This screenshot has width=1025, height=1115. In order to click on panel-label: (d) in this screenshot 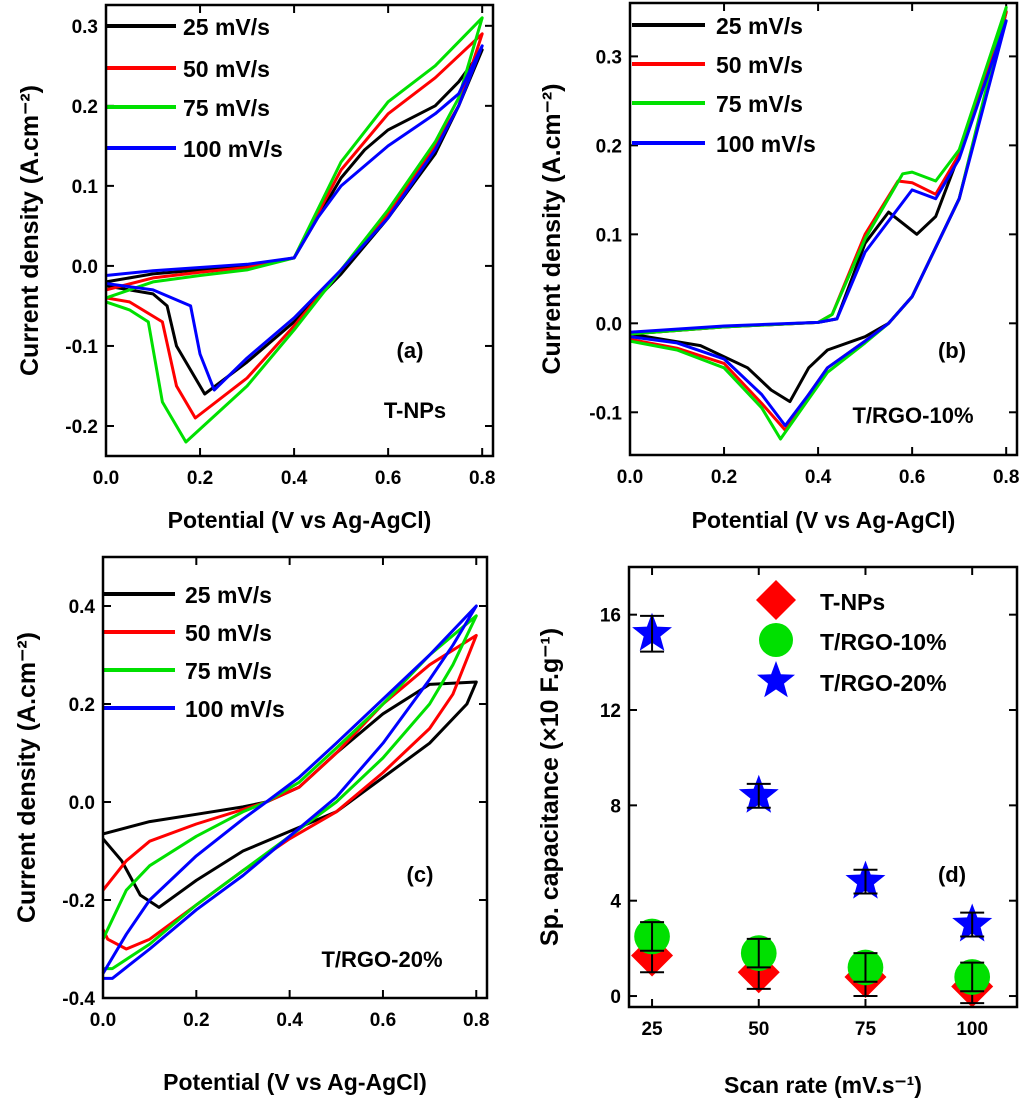, I will do `click(952, 874)`.